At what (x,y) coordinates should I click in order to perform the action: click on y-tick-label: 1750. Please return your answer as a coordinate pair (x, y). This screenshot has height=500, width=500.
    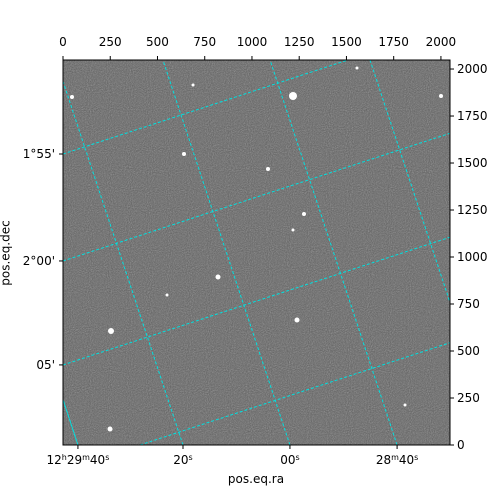
    Looking at the image, I should click on (472, 116).